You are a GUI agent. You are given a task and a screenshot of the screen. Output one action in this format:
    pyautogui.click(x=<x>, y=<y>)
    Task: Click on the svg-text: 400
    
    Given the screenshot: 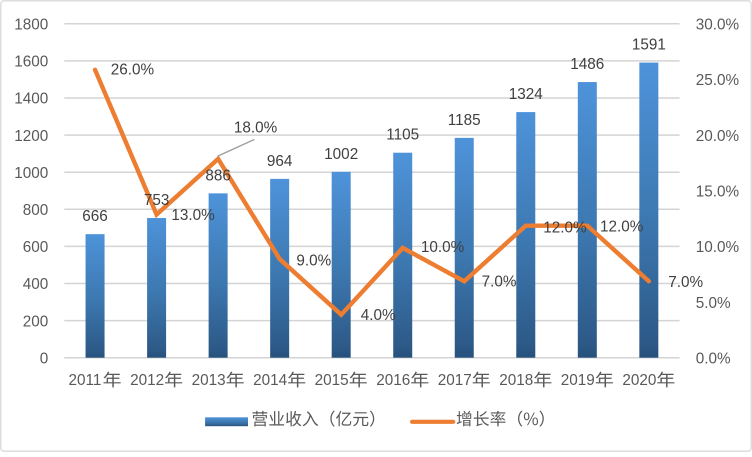 What is the action you would take?
    pyautogui.click(x=36, y=284)
    